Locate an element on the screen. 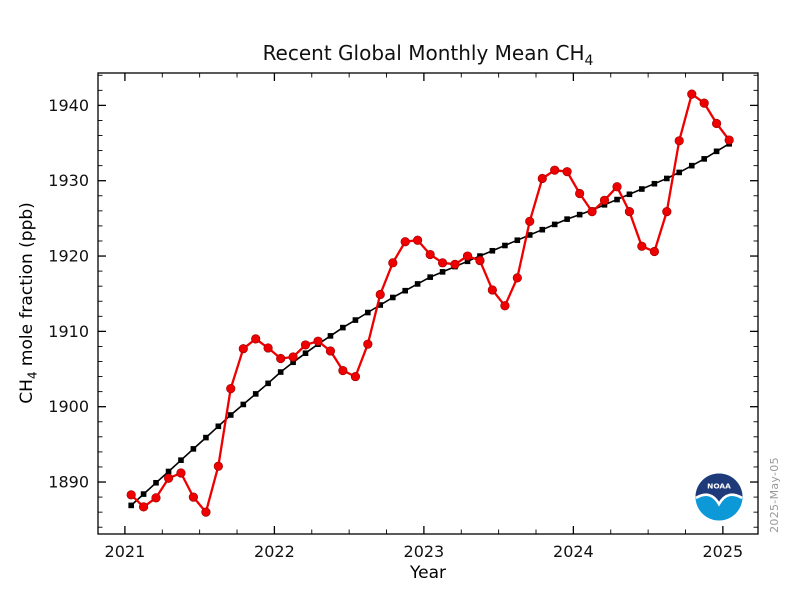 This screenshot has width=800, height=600. noaa-logo-sky is located at coordinates (719, 488).